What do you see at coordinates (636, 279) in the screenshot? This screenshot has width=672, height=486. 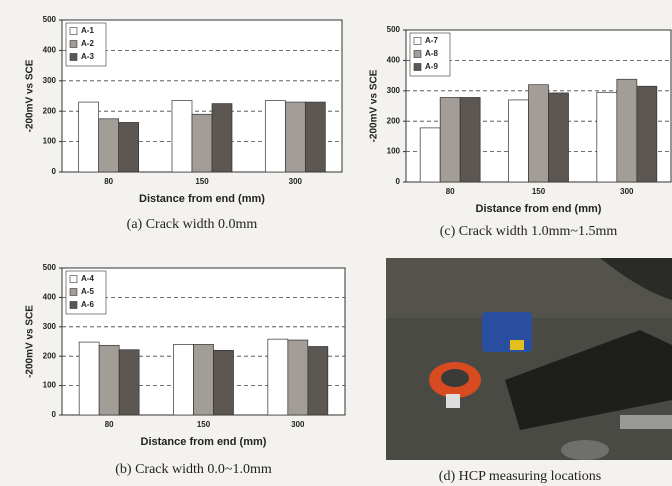 I see `photo-person` at bounding box center [636, 279].